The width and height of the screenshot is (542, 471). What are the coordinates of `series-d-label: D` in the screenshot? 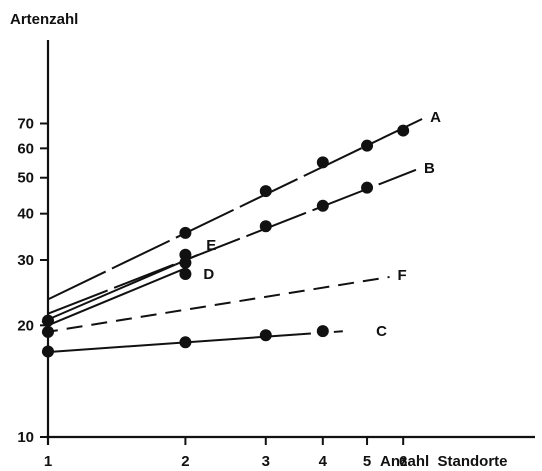 It's located at (208, 274).